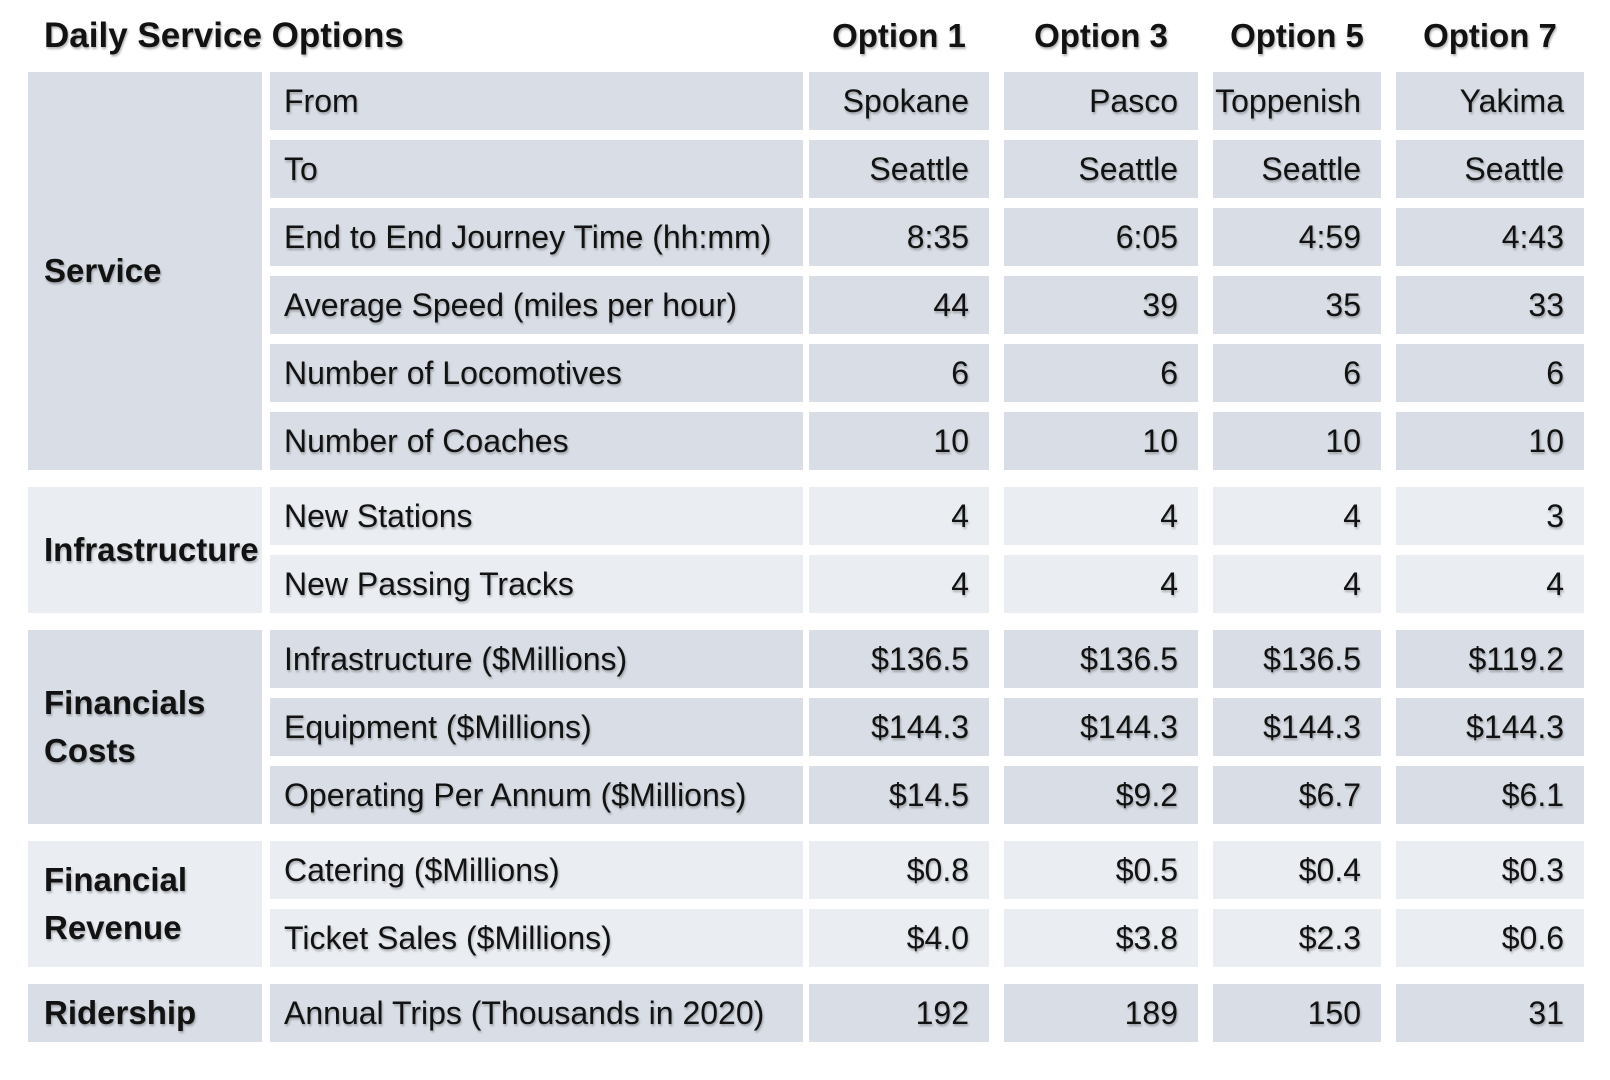 This screenshot has height=1080, width=1610. What do you see at coordinates (536, 870) in the screenshot?
I see `row-label: Catering ($Millions)` at bounding box center [536, 870].